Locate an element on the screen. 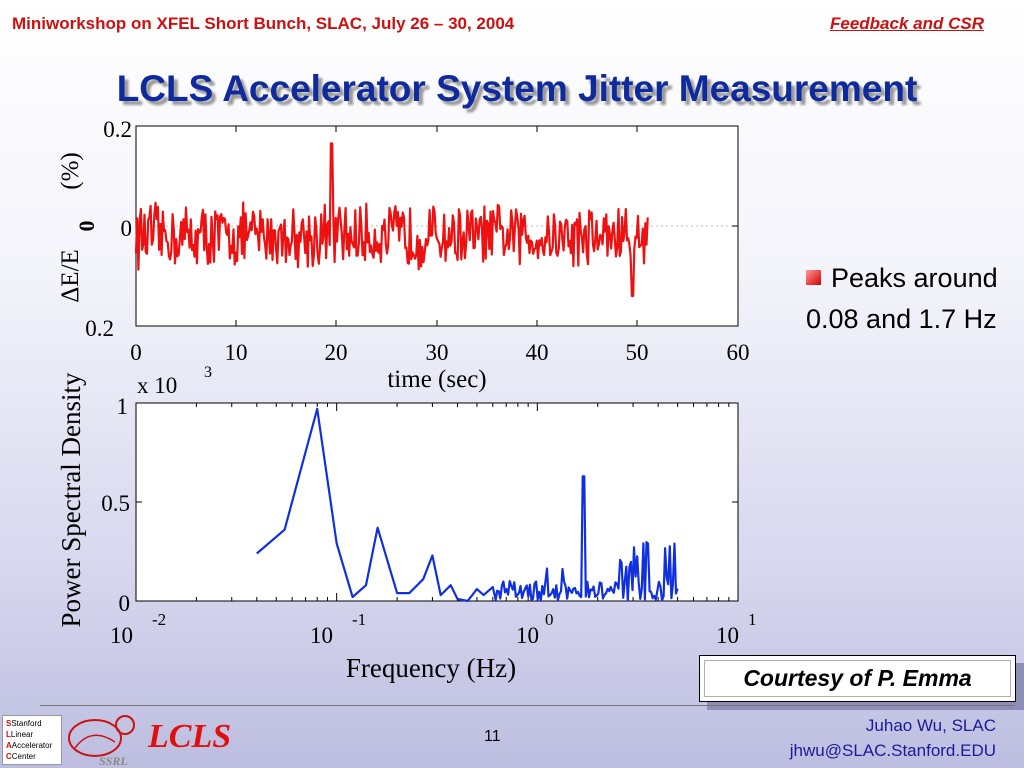 The width and height of the screenshot is (1024, 768). bottom-series-line is located at coordinates (467, 505).